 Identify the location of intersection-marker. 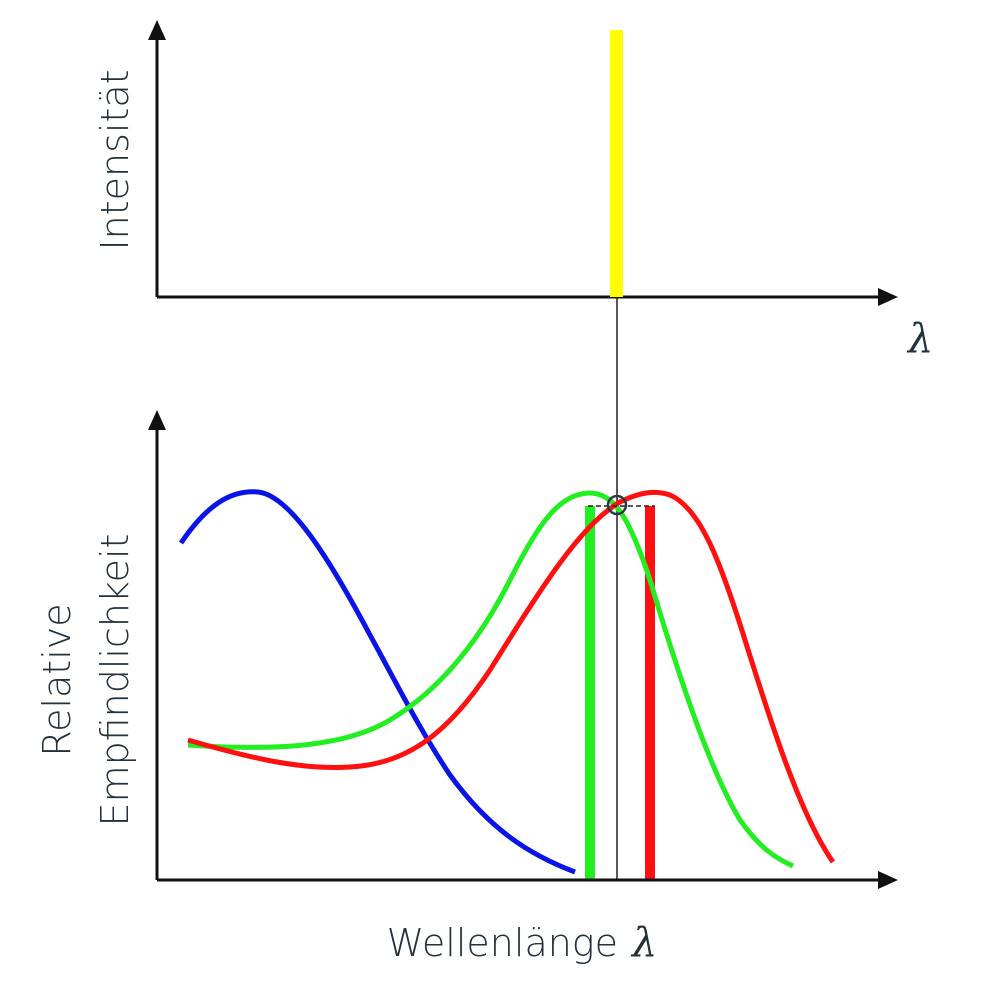
(617, 505).